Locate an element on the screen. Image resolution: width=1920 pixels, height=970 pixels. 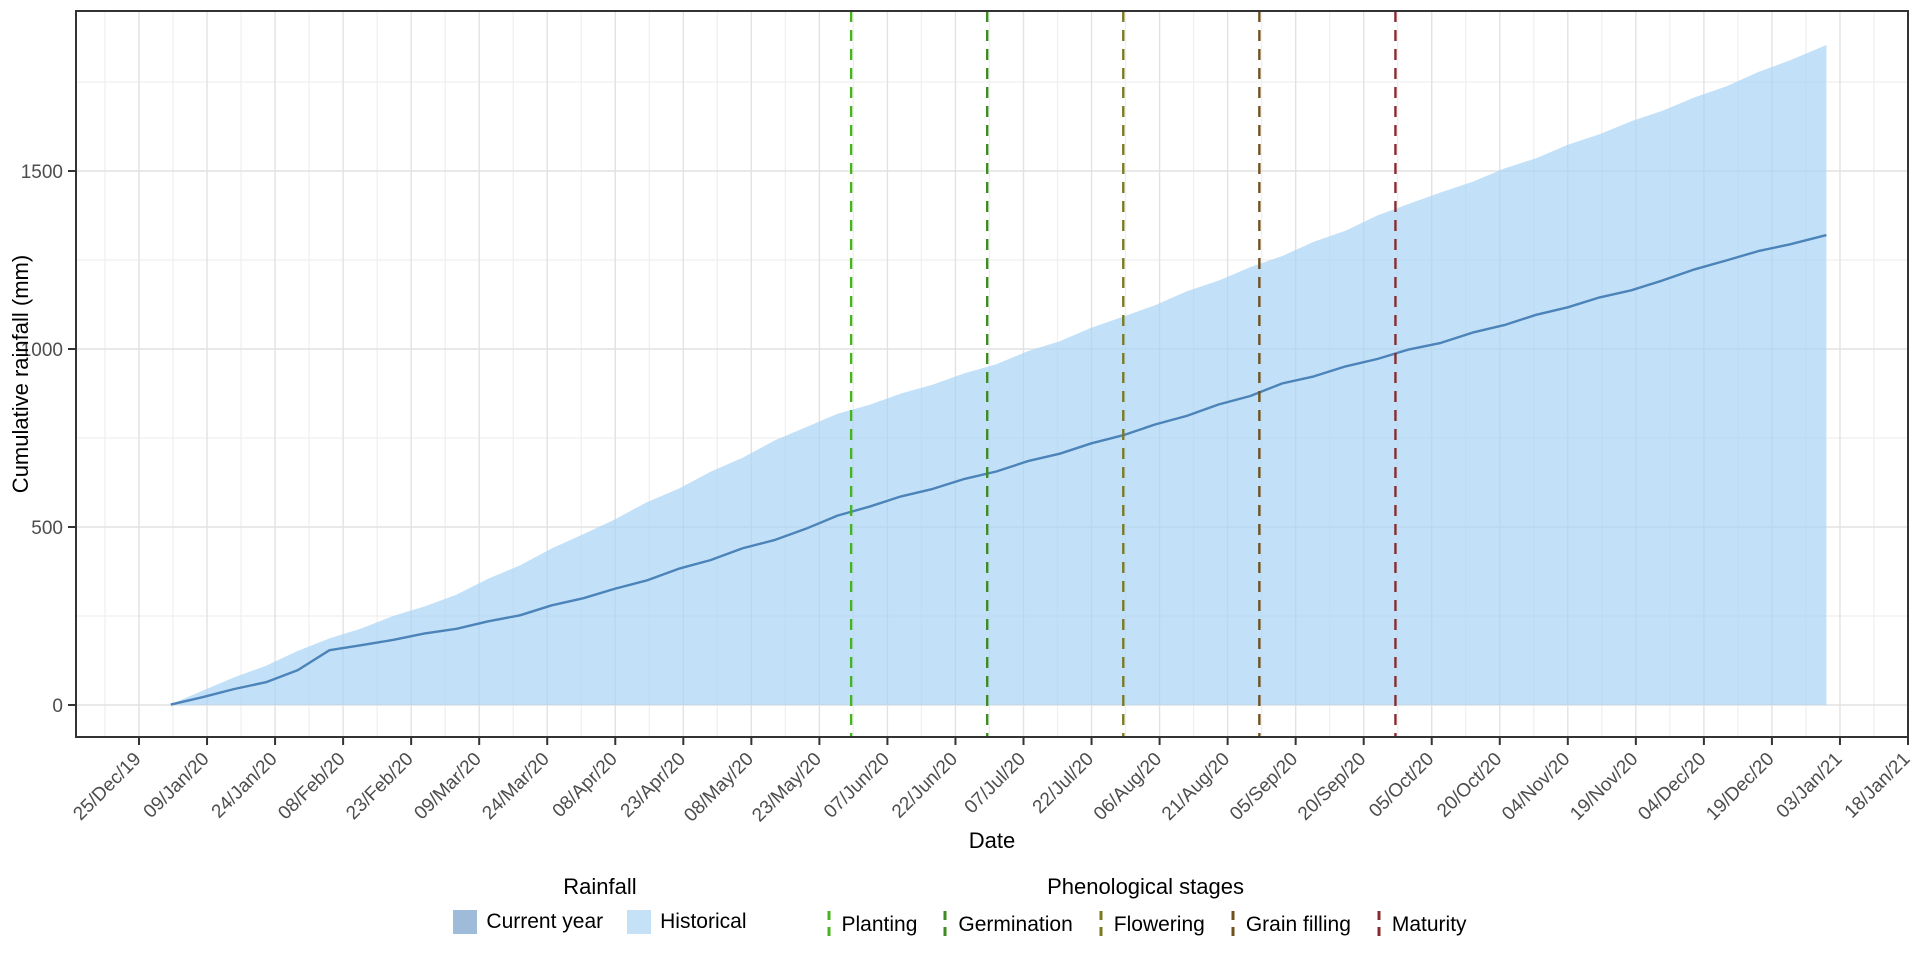
x-tick-label: 22/Jul/20 is located at coordinates (1063, 783).